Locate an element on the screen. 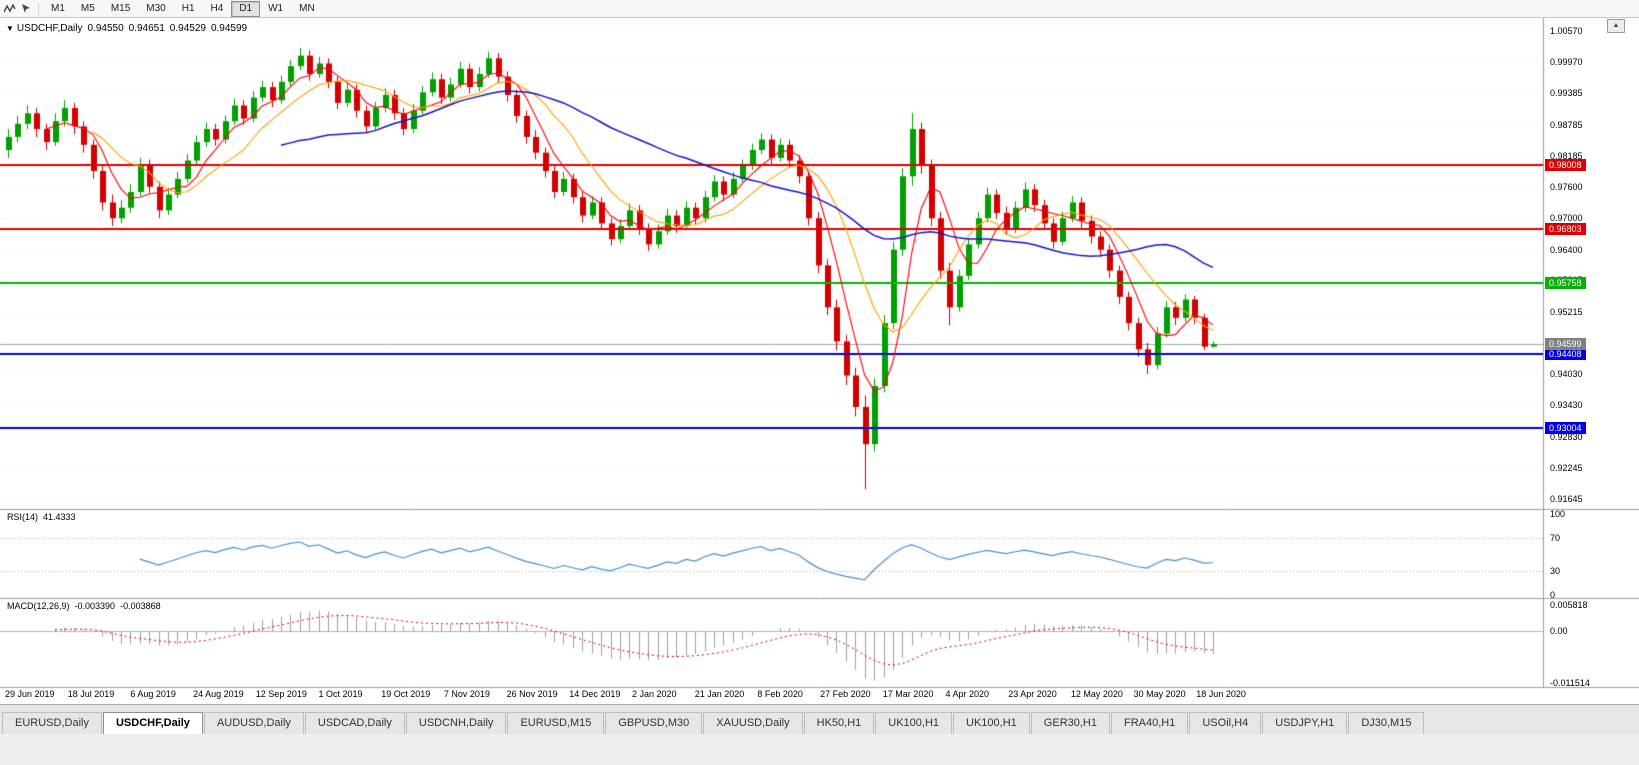 The image size is (1639, 765). date-axis-label: 4 Apr 2020 is located at coordinates (967, 694).